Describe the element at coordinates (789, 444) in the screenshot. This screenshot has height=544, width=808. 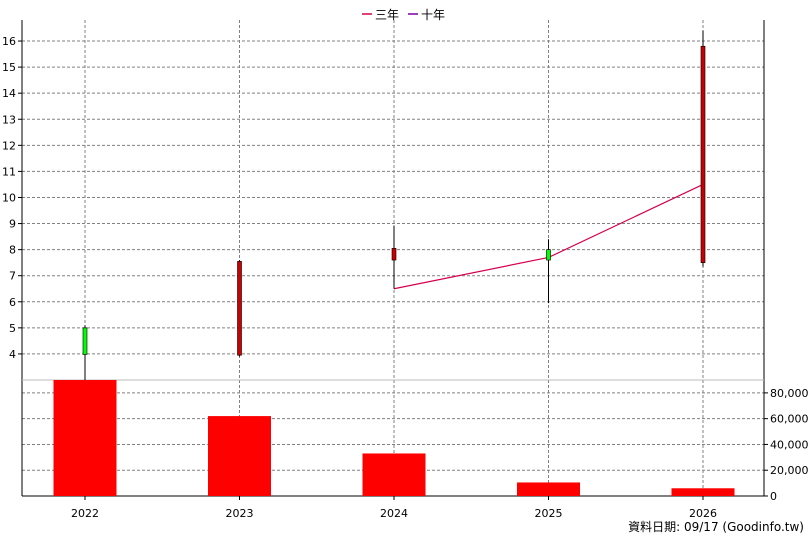
I see `volume-tick-label: 40,000` at that location.